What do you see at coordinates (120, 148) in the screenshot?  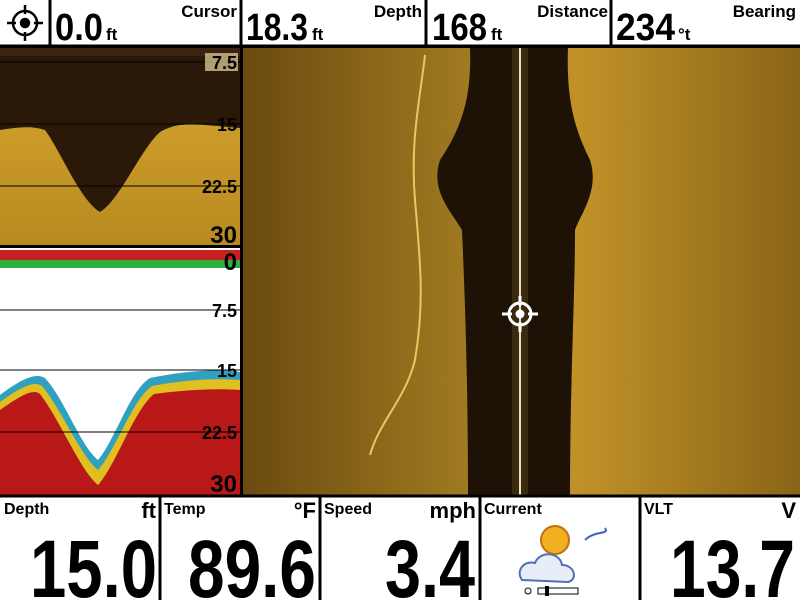 I see `down-imaging-panel: 7.5 15 22.5 30` at bounding box center [120, 148].